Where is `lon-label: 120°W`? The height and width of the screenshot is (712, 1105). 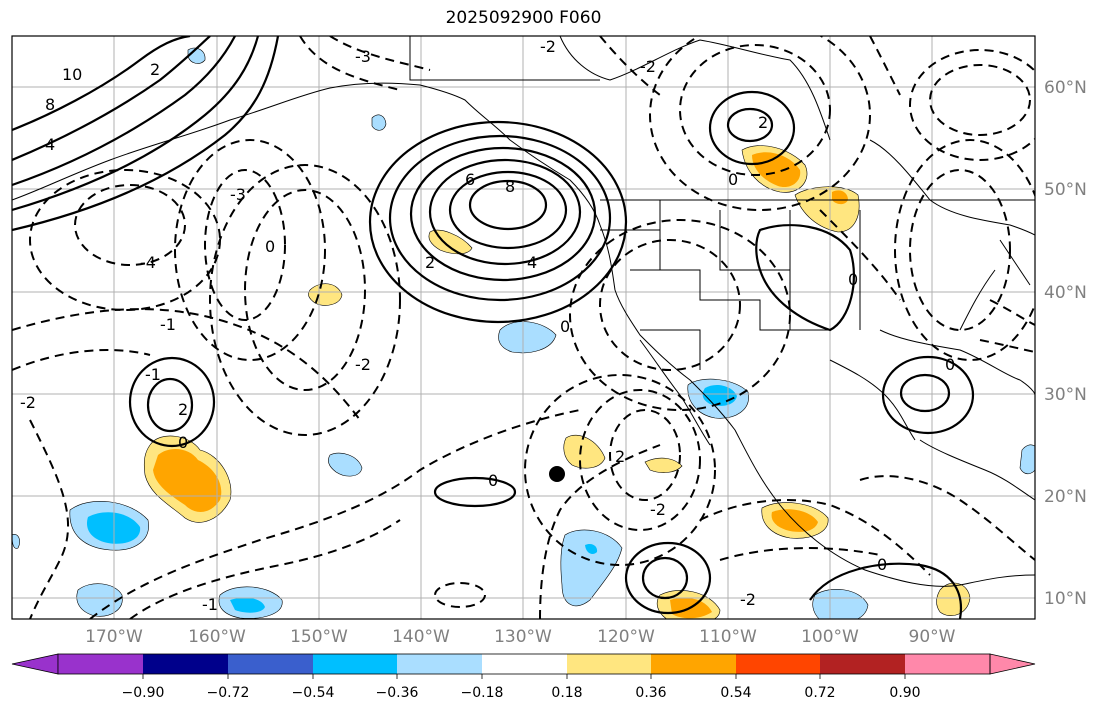
lon-label: 120°W is located at coordinates (626, 637).